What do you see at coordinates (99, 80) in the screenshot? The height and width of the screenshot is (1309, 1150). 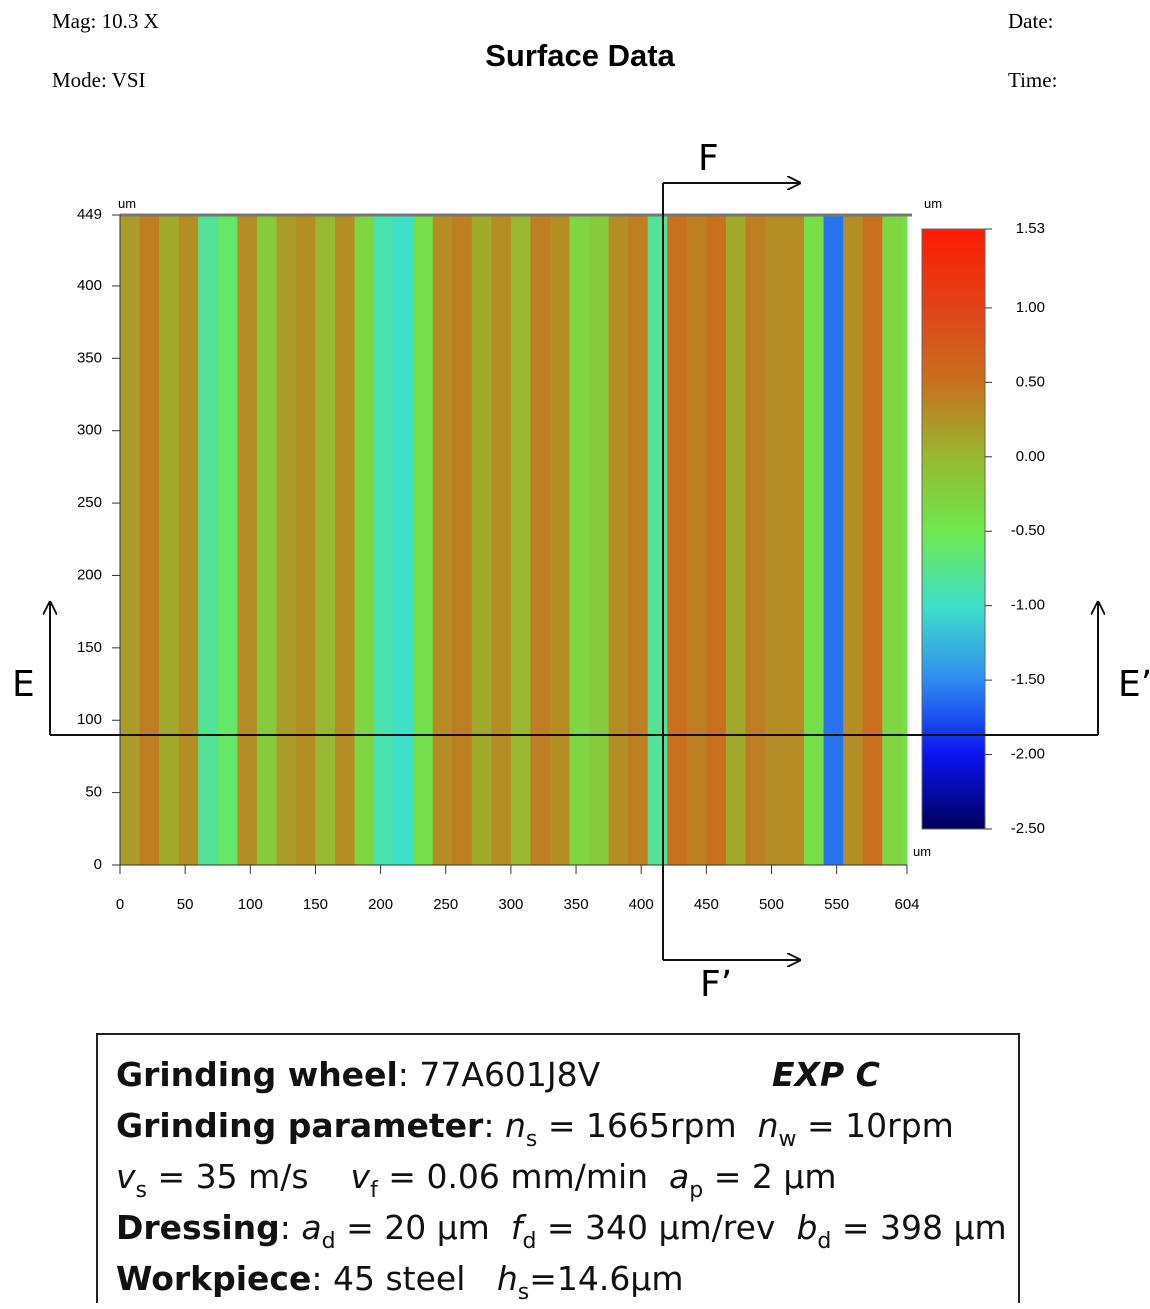 I see `mode-label: Mode: VSI` at bounding box center [99, 80].